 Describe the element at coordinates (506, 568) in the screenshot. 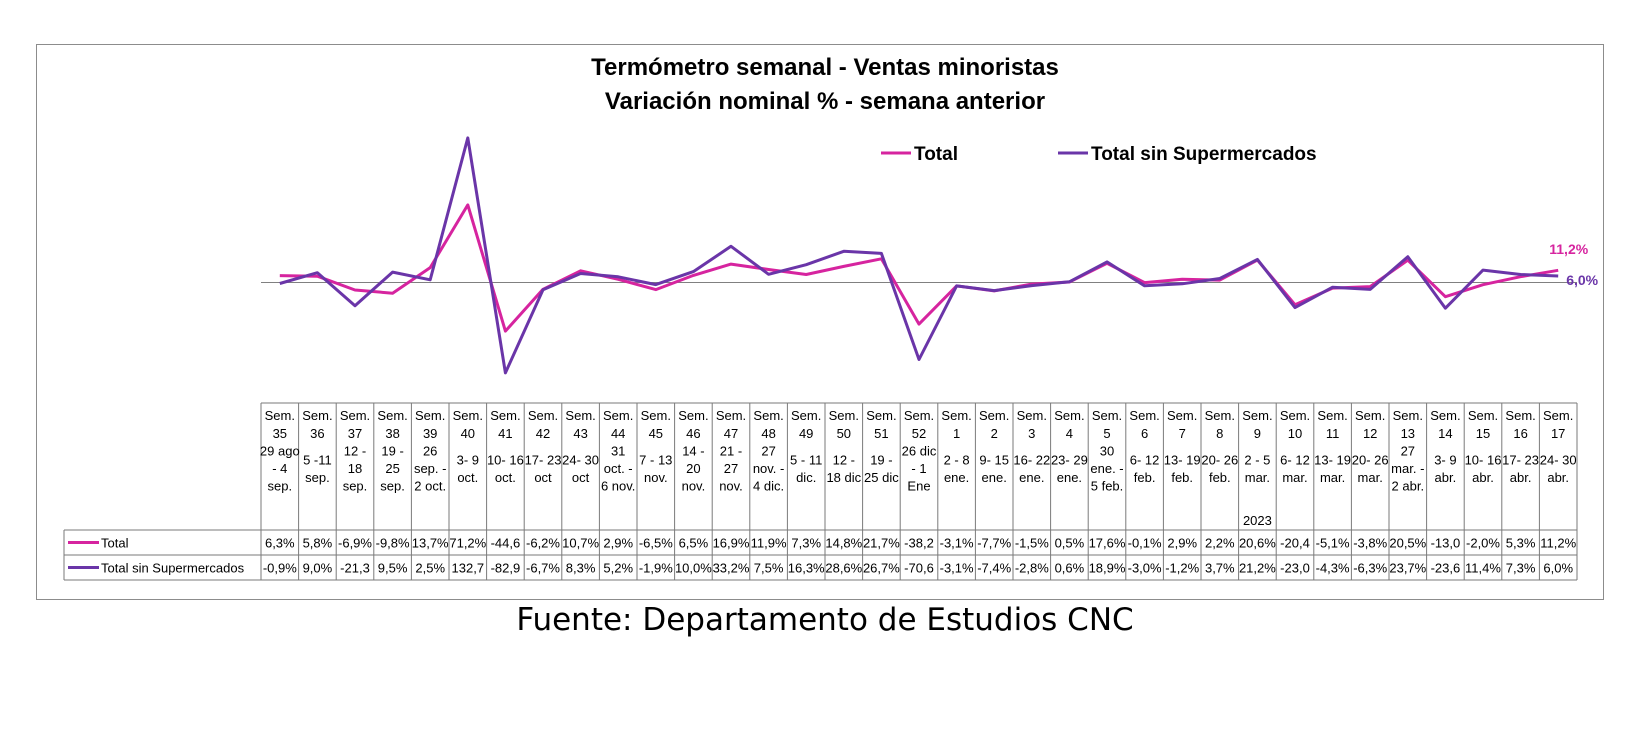

I see `table-cell-value: -82,9` at that location.